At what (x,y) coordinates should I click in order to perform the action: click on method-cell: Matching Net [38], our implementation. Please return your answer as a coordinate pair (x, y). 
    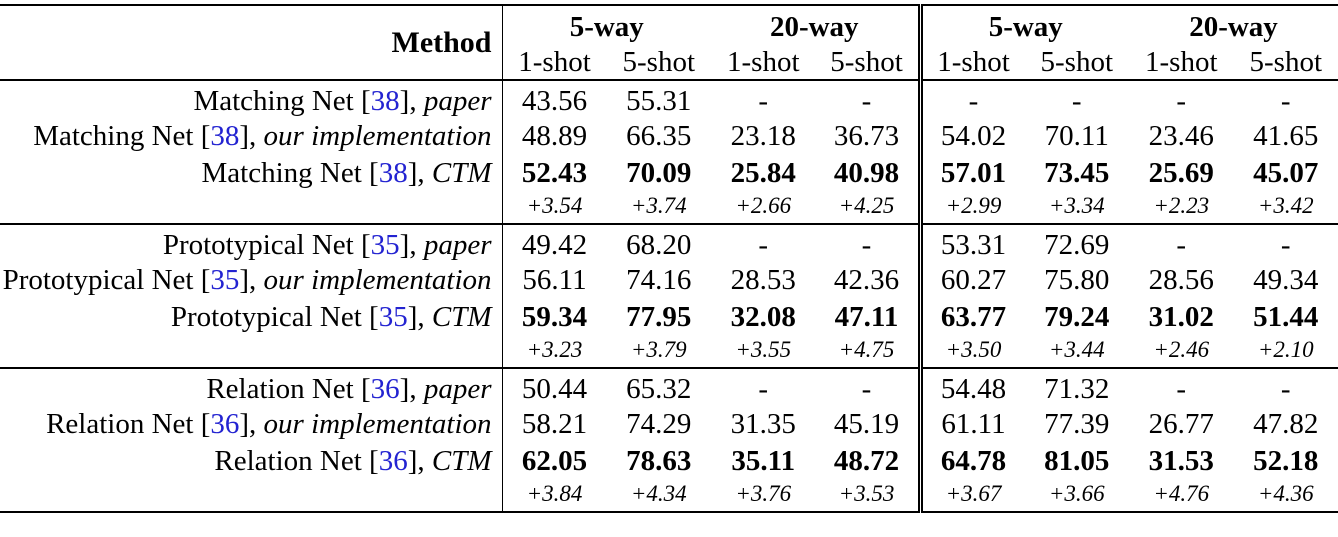
    Looking at the image, I should click on (251, 136).